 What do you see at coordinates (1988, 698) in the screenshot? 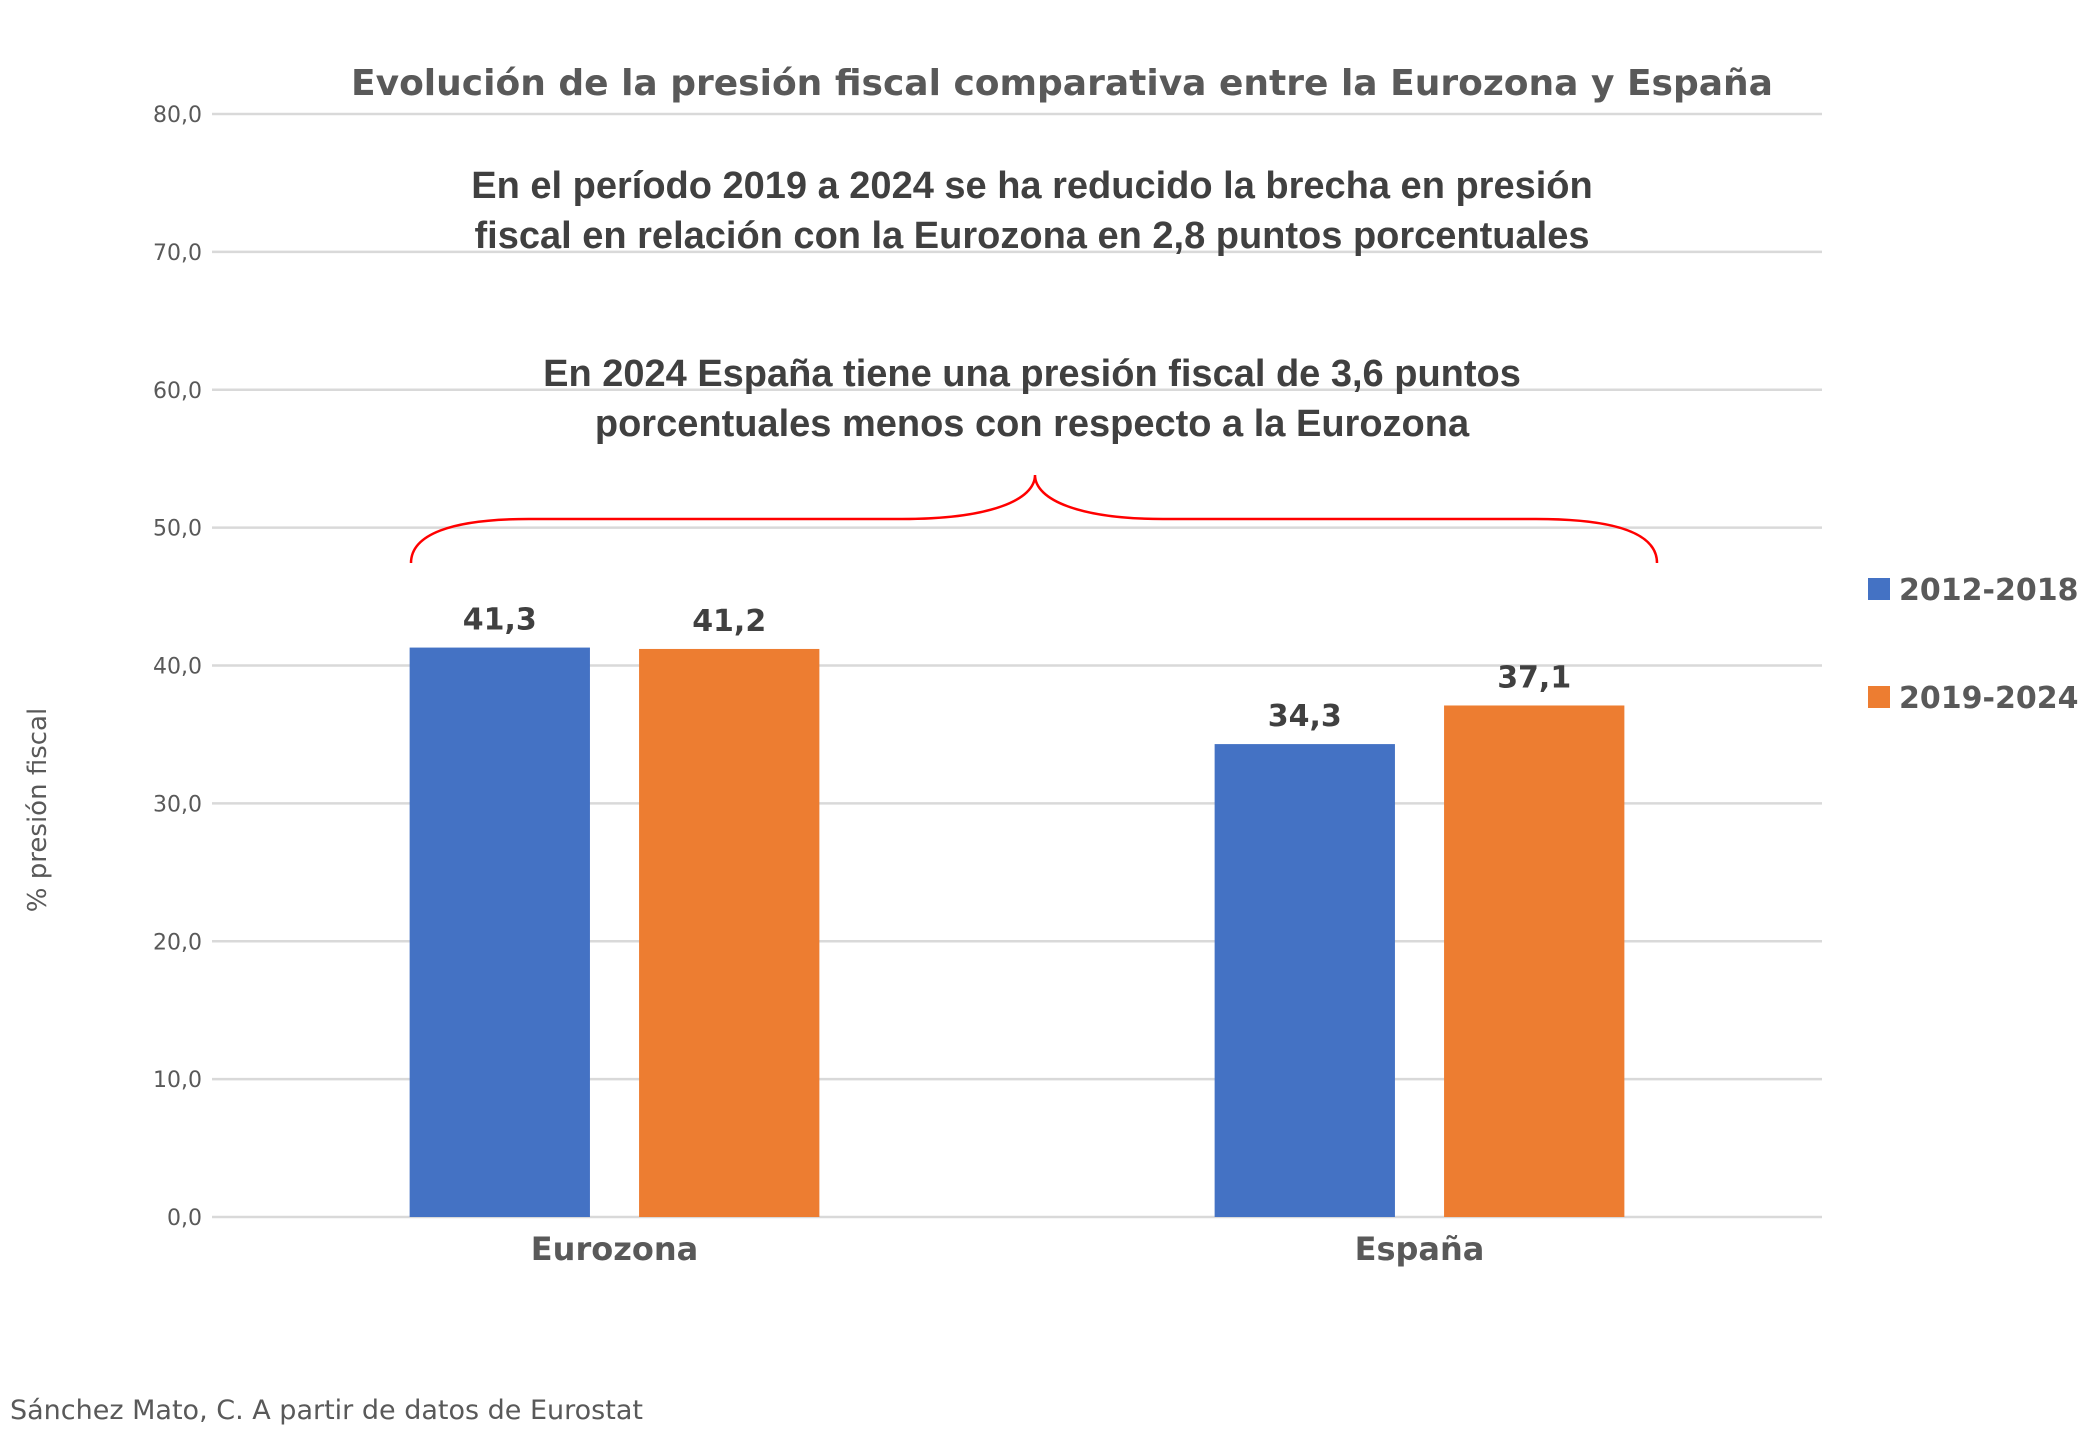
I see `legend-label: 2019-2024` at bounding box center [1988, 698].